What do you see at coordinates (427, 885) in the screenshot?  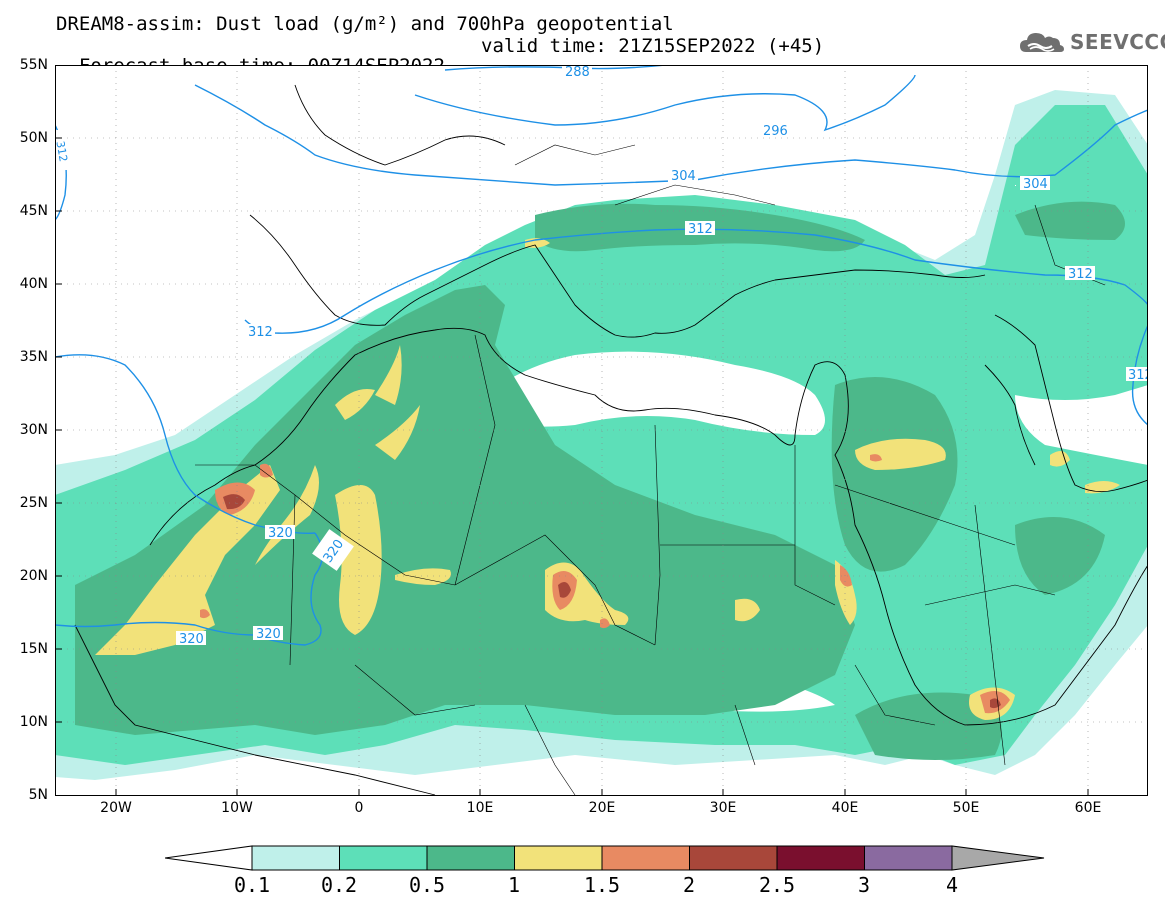 I see `colorbar-label: 0.5` at bounding box center [427, 885].